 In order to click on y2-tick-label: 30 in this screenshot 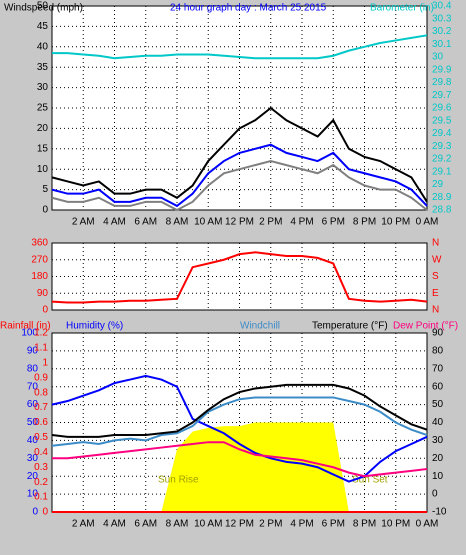, I will do `click(438, 57)`.